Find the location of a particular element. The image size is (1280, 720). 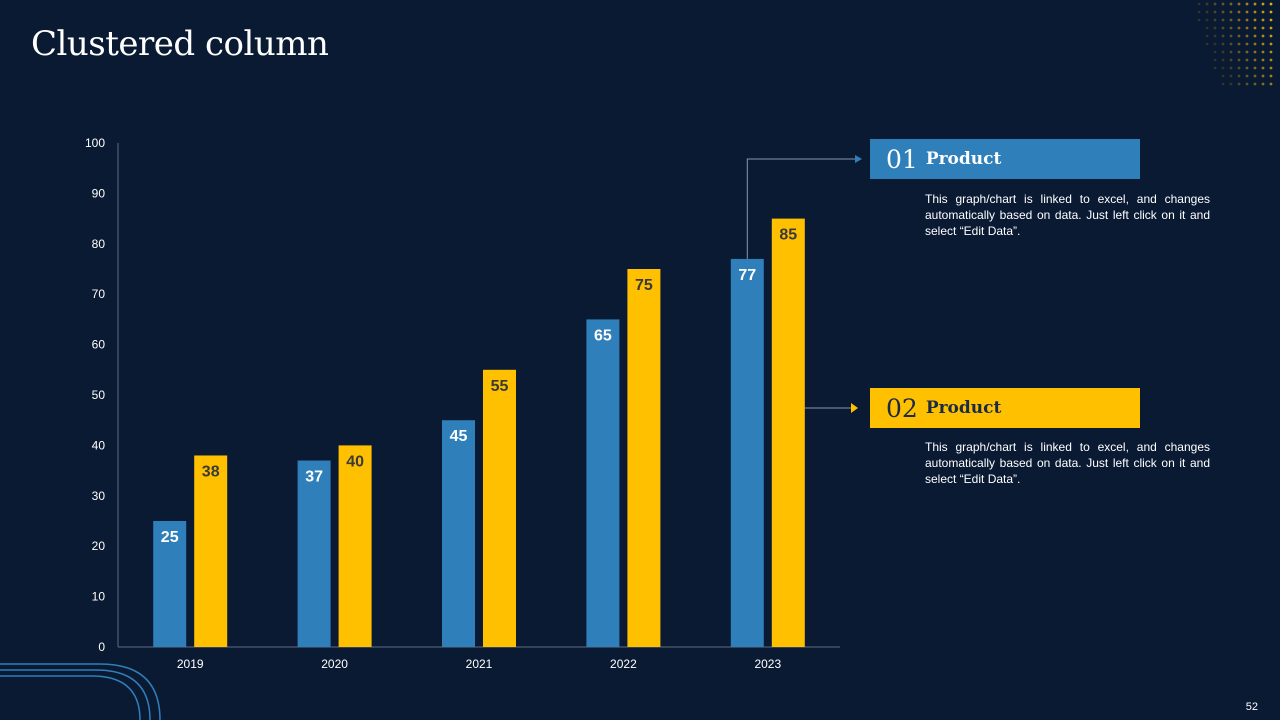

y-tick-label: 10 is located at coordinates (99, 597).